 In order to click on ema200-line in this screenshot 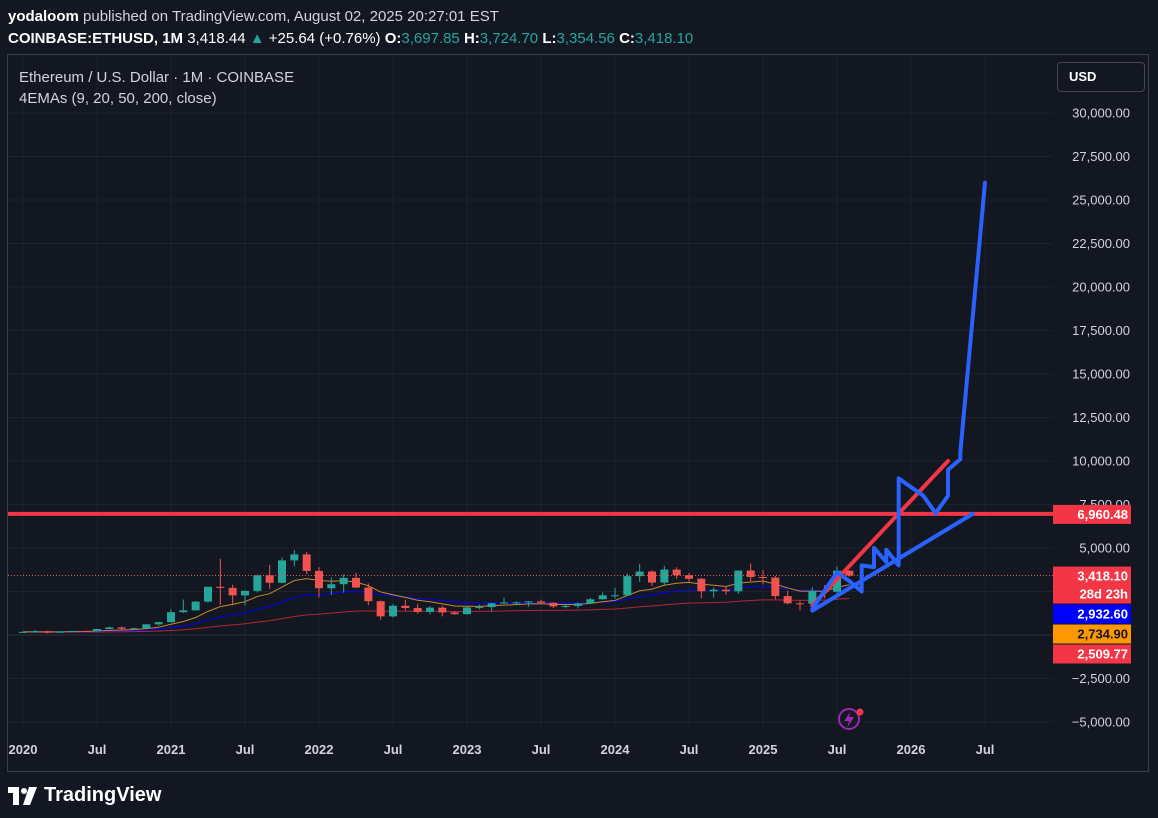, I will do `click(436, 615)`.